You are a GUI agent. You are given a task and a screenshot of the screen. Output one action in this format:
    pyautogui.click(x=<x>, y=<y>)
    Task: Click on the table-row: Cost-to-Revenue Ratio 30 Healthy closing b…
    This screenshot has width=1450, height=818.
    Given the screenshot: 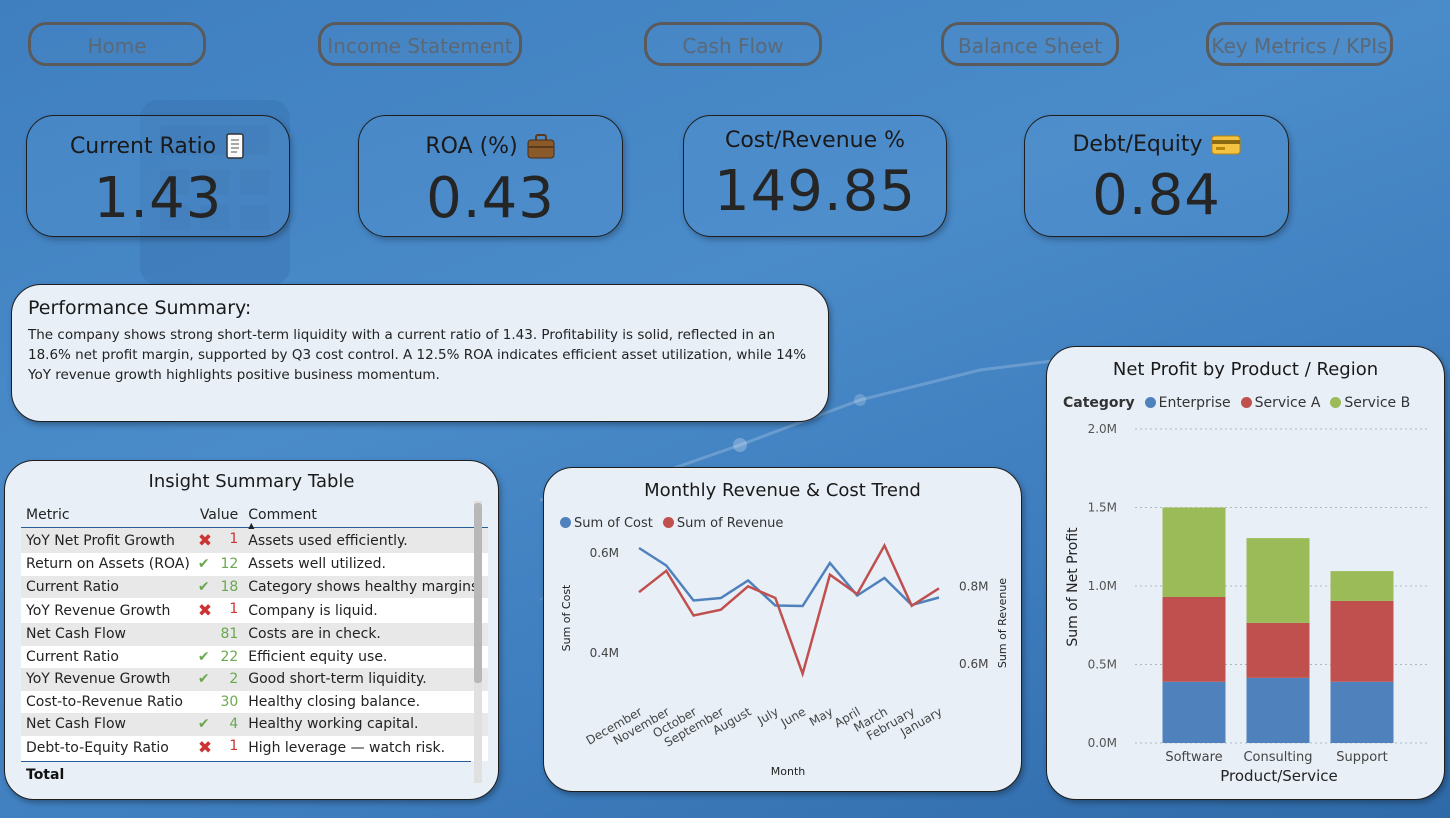 What is the action you would take?
    pyautogui.click(x=254, y=701)
    